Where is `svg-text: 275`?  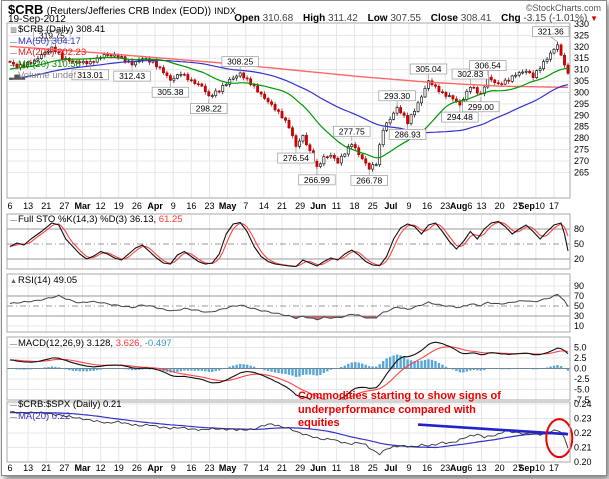 svg-text: 275 is located at coordinates (581, 150).